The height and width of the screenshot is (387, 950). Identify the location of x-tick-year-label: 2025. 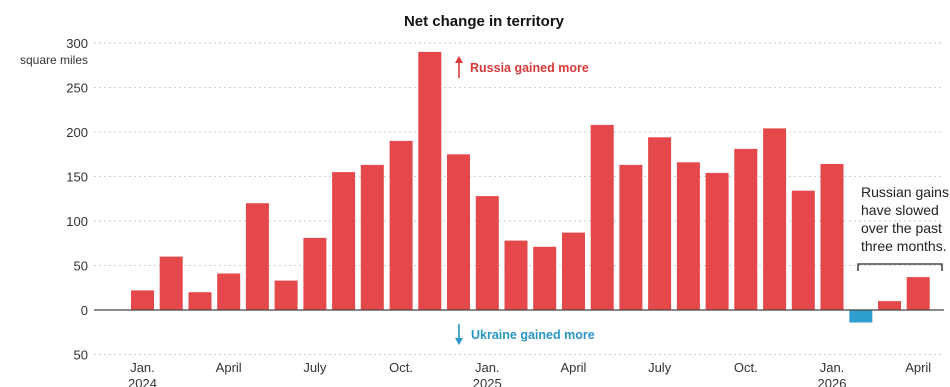
(487, 381).